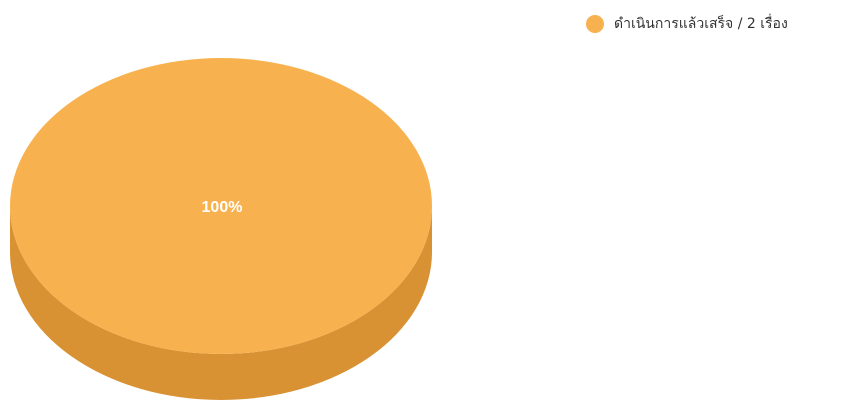 Image resolution: width=866 pixels, height=413 pixels. What do you see at coordinates (595, 24) in the screenshot?
I see `legend-swatch` at bounding box center [595, 24].